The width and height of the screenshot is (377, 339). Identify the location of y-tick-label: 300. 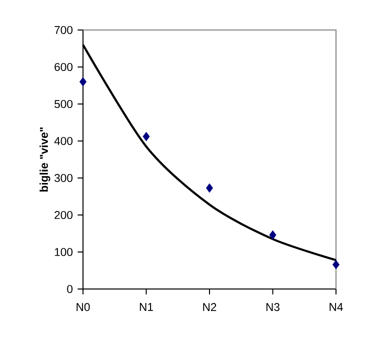
(63, 178).